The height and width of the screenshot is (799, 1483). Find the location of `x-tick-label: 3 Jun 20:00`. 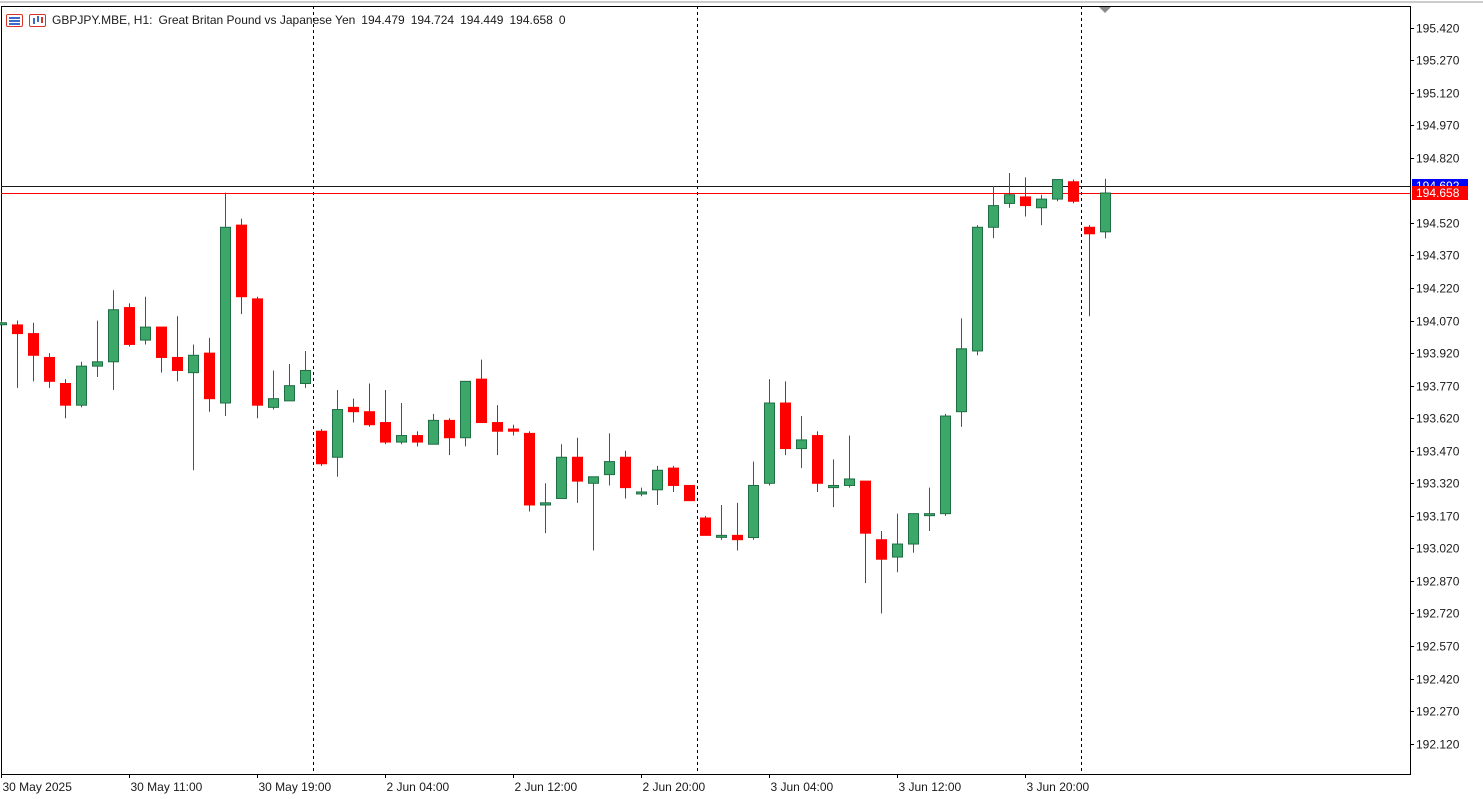

x-tick-label: 3 Jun 20:00 is located at coordinates (1058, 787).